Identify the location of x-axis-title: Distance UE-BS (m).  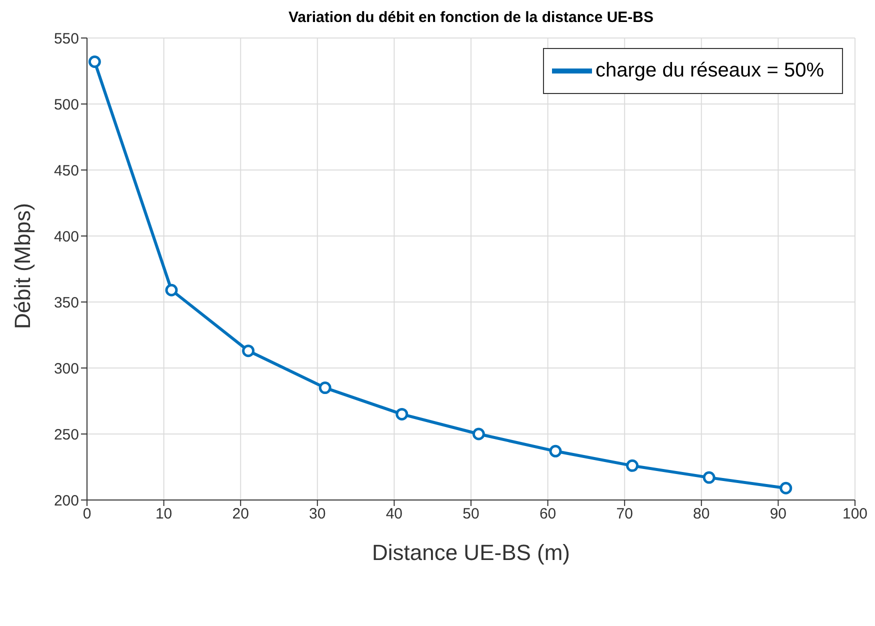
(471, 552).